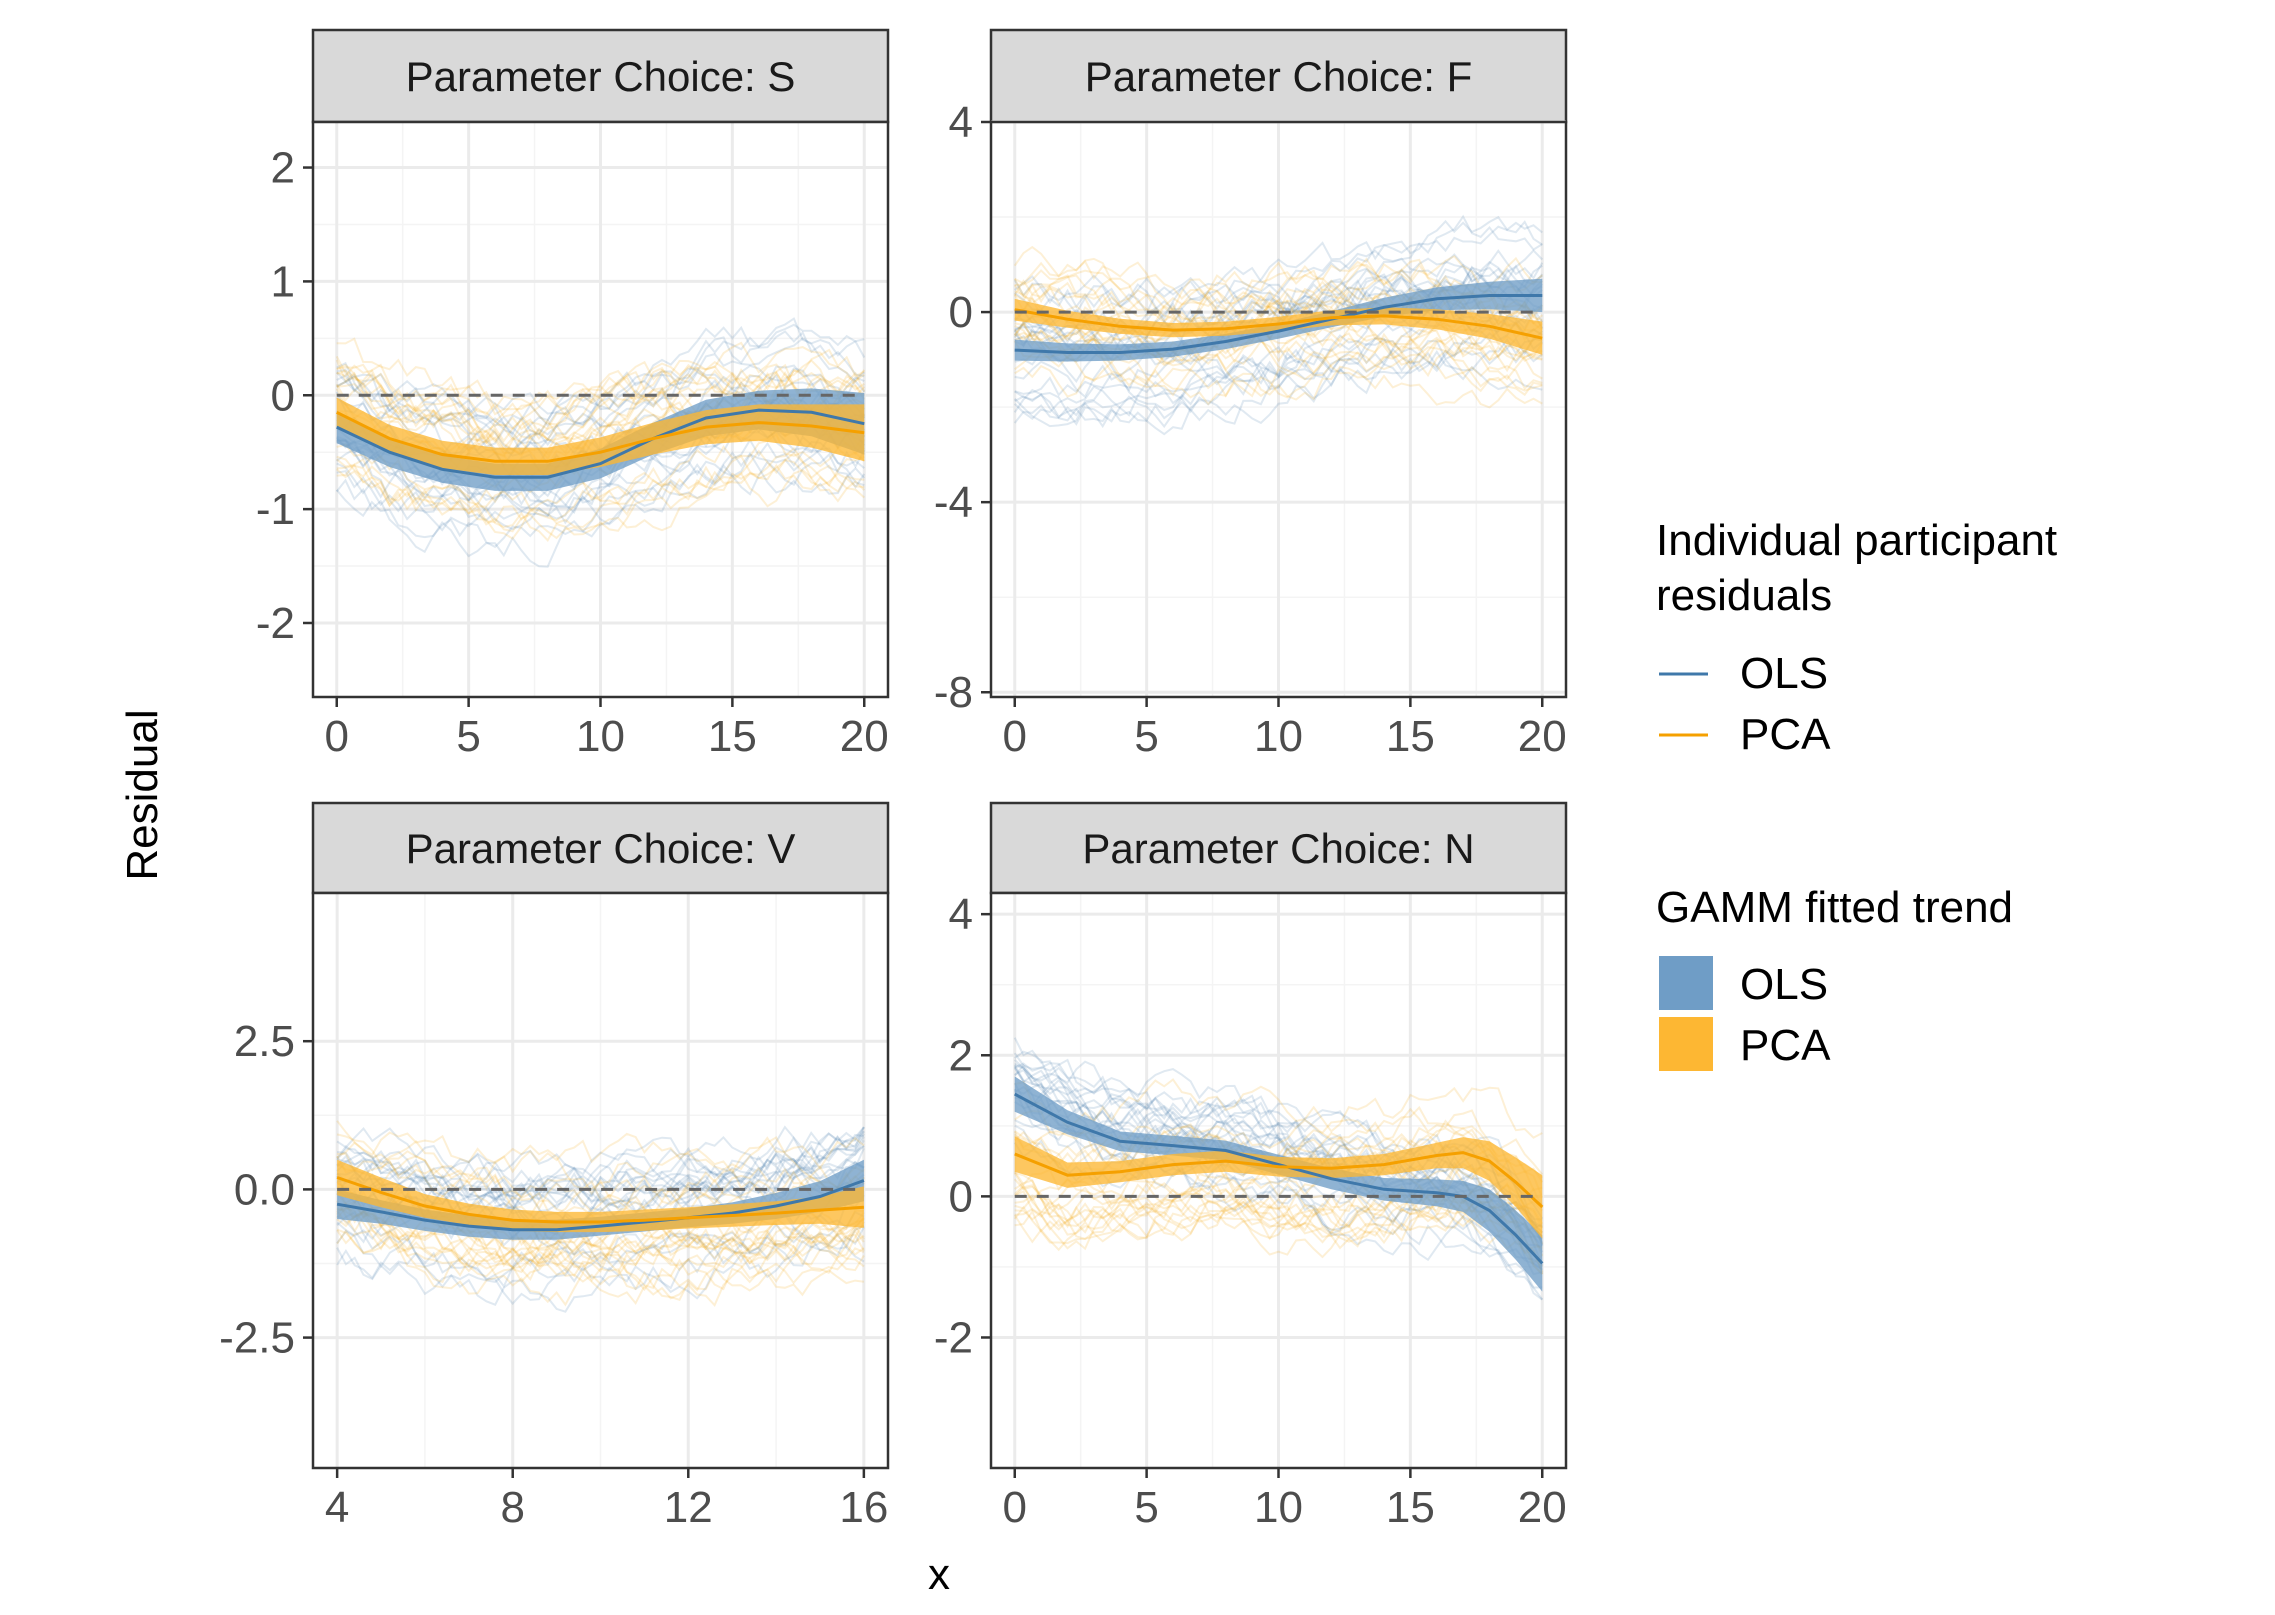 The width and height of the screenshot is (2275, 1615). I want to click on panel-border, so click(600, 1180).